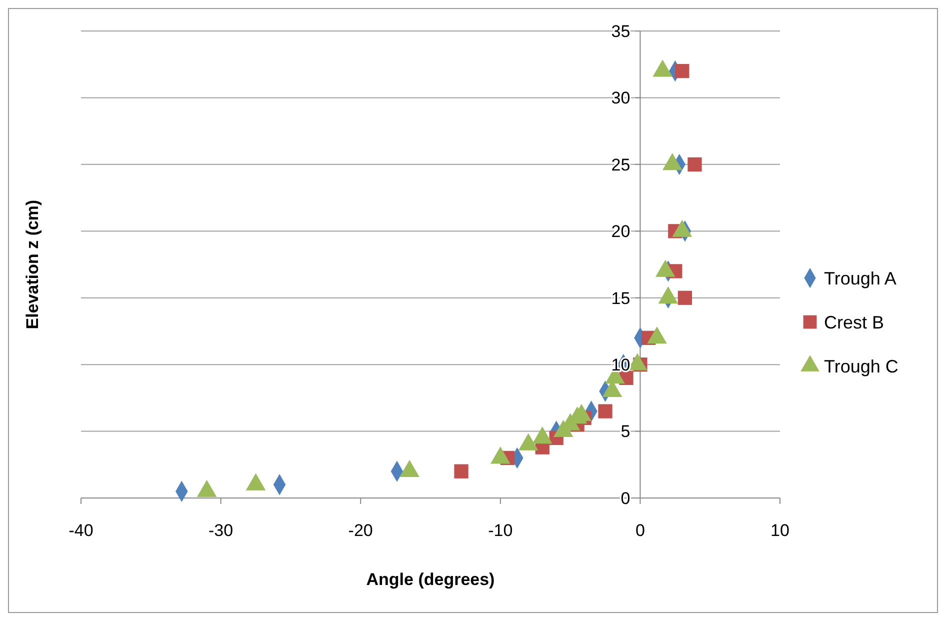 Image resolution: width=949 pixels, height=623 pixels. I want to click on y-tick-label: 35, so click(620, 31).